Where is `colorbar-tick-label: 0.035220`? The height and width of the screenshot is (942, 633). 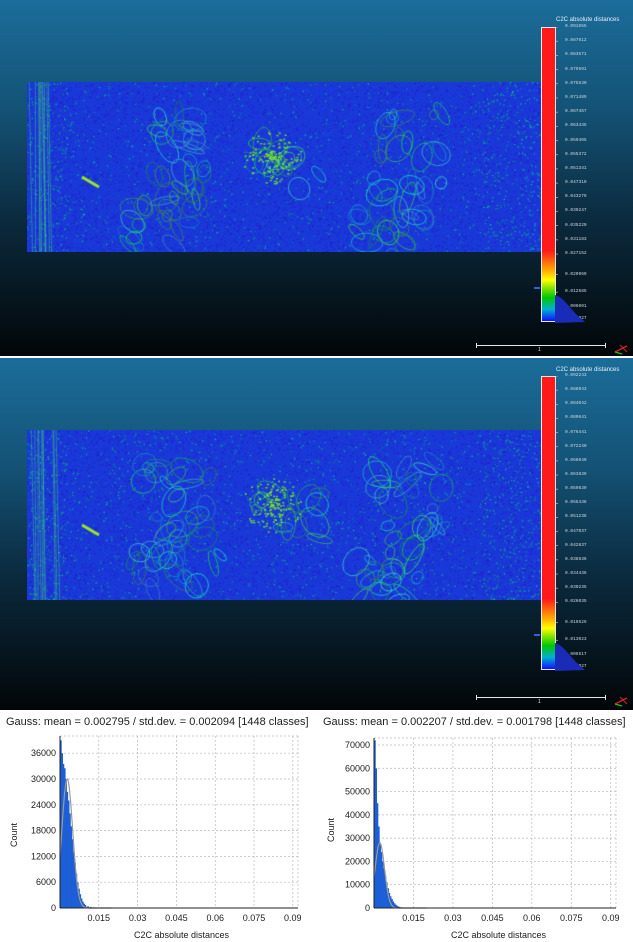
colorbar-tick-label: 0.035220 is located at coordinates (576, 225).